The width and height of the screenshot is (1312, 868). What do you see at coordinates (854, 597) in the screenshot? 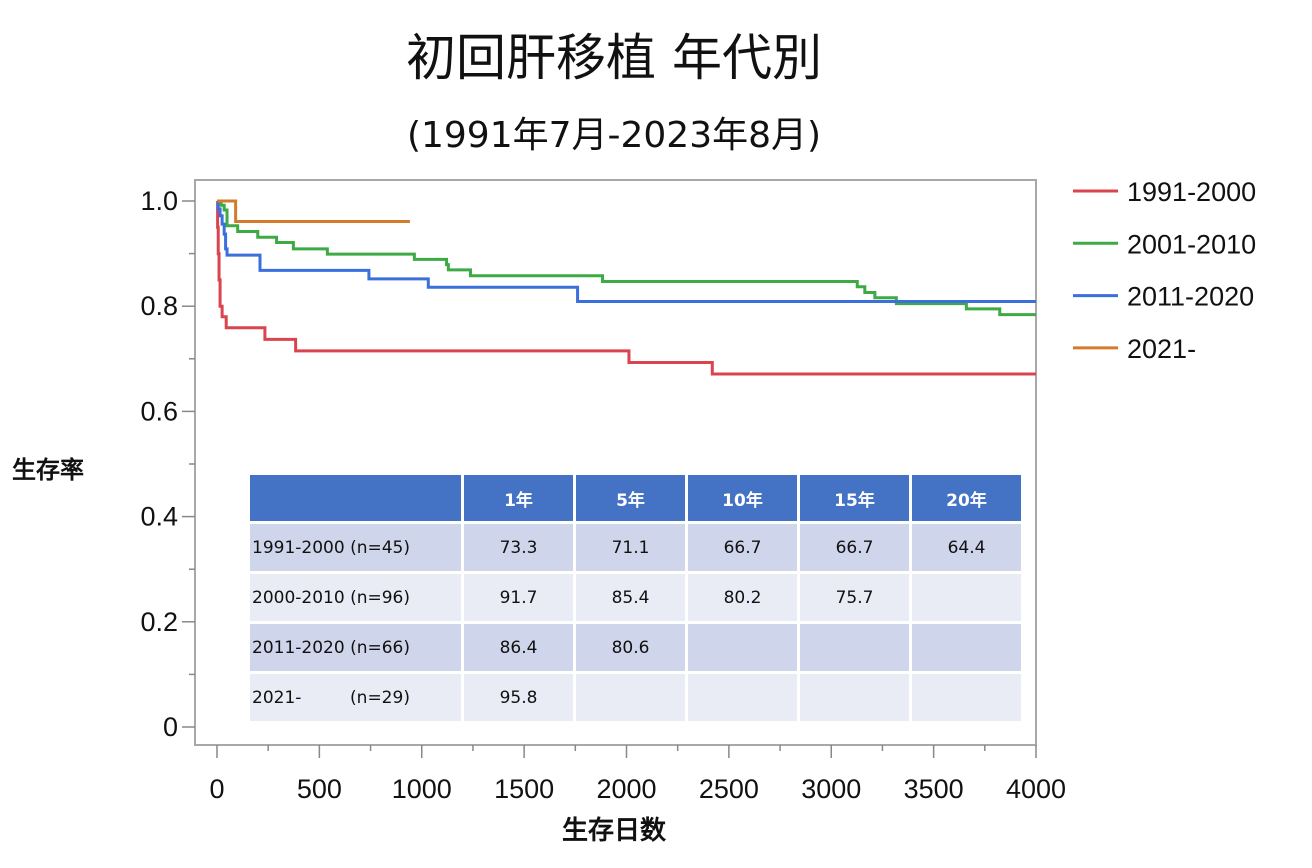
I see `survival-value-cell: 75.7` at bounding box center [854, 597].